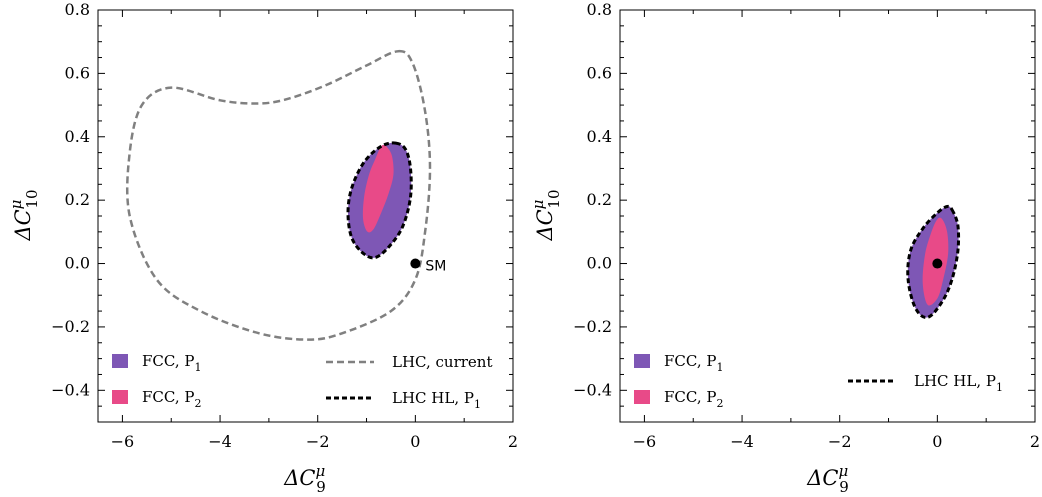 This screenshot has height=497, width=1042. What do you see at coordinates (818, 381) in the screenshot?
I see `legend: FCC, P1 FCC, P2 LHC HL, P1` at bounding box center [818, 381].